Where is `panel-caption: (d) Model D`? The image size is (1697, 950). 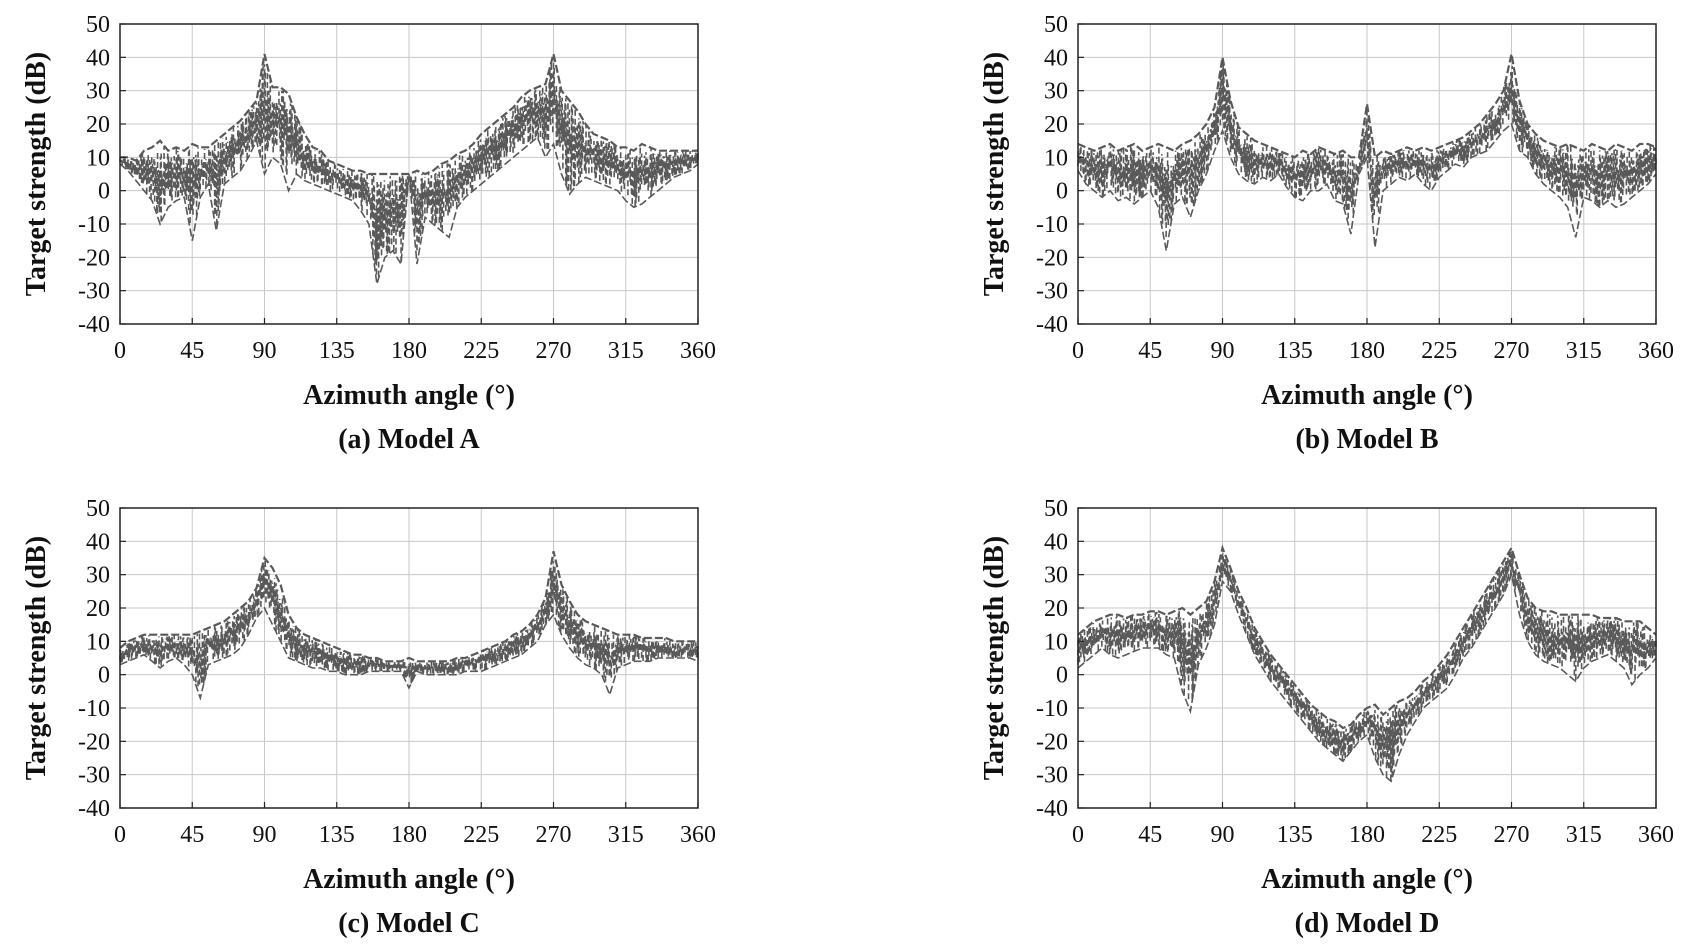
panel-caption: (d) Model D is located at coordinates (1367, 923).